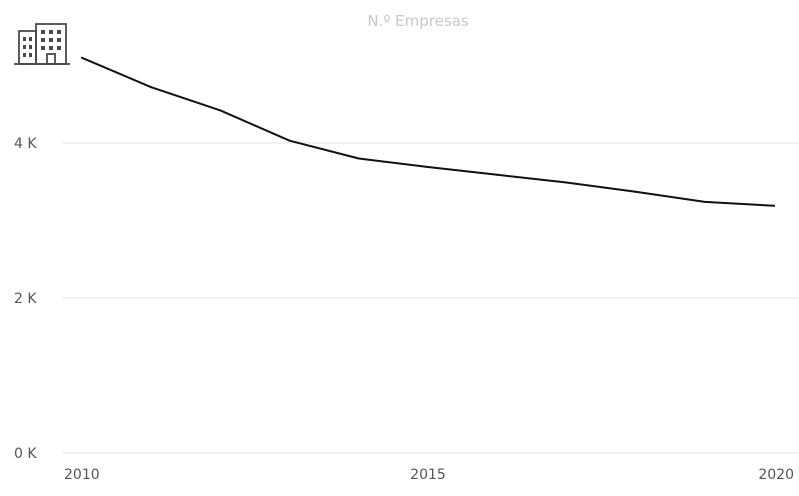 This screenshot has width=799, height=496. I want to click on y-tick-label: 0 K, so click(25, 454).